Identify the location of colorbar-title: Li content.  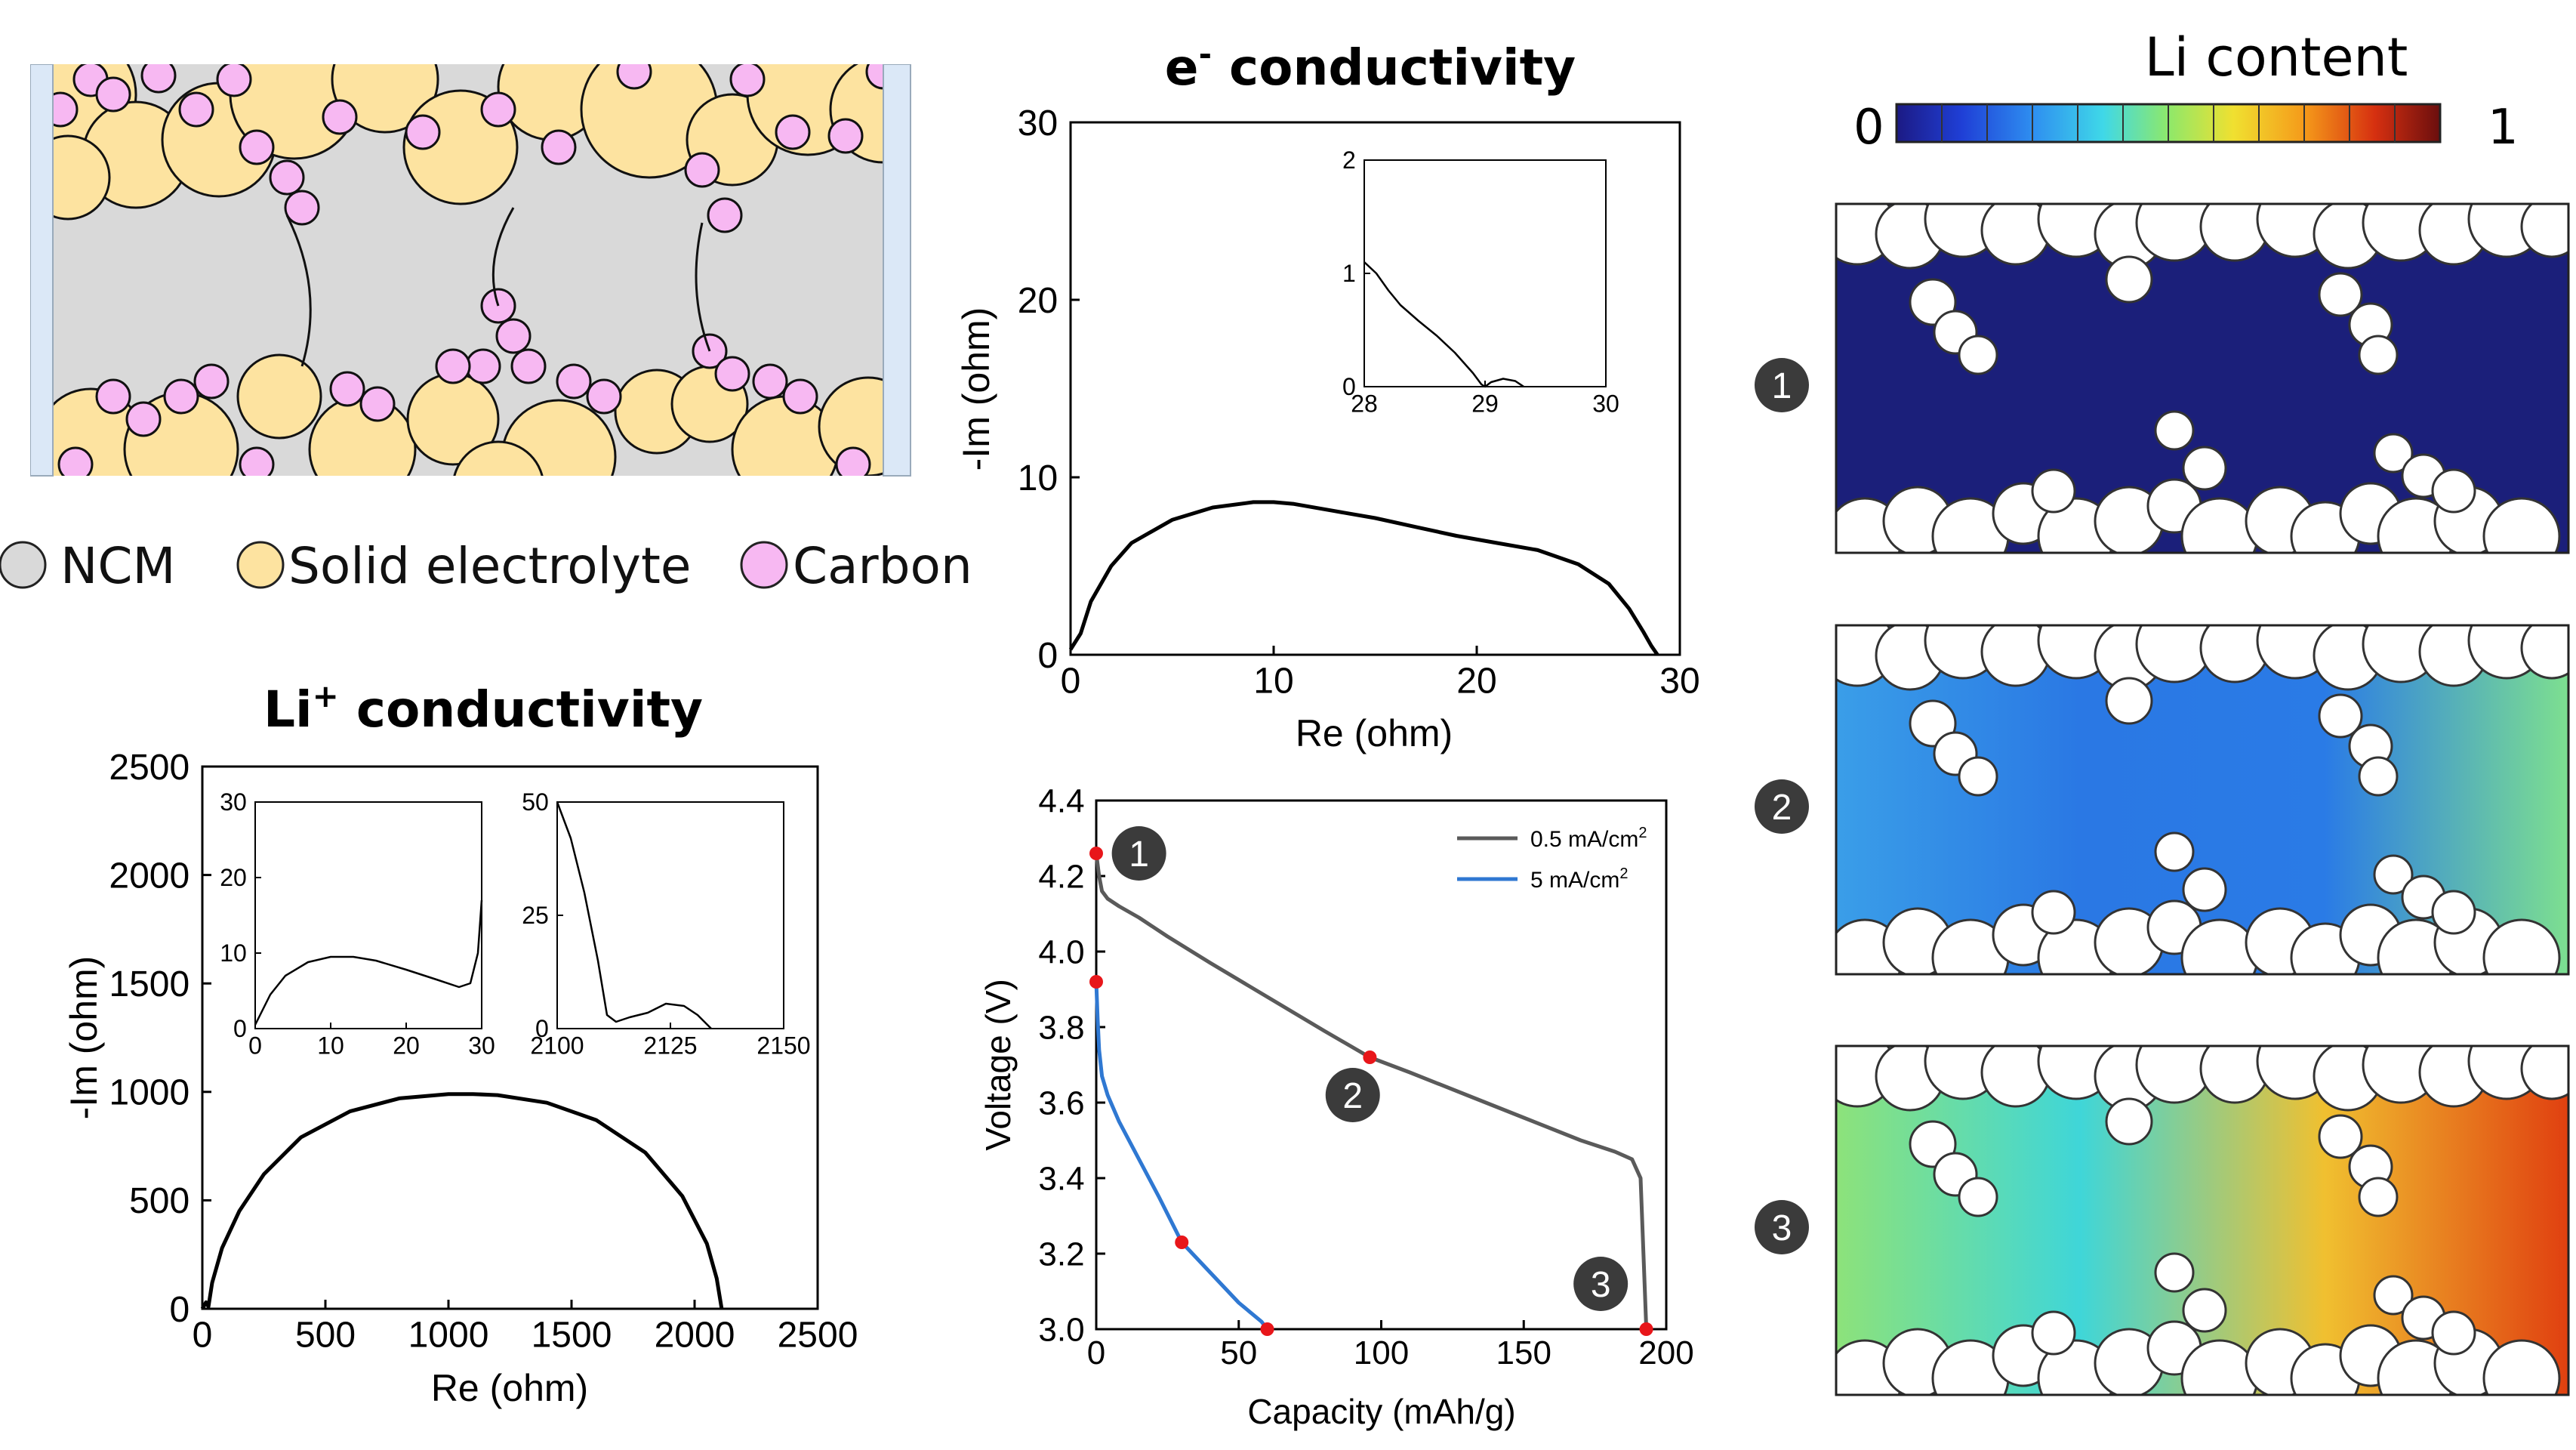
(2276, 57).